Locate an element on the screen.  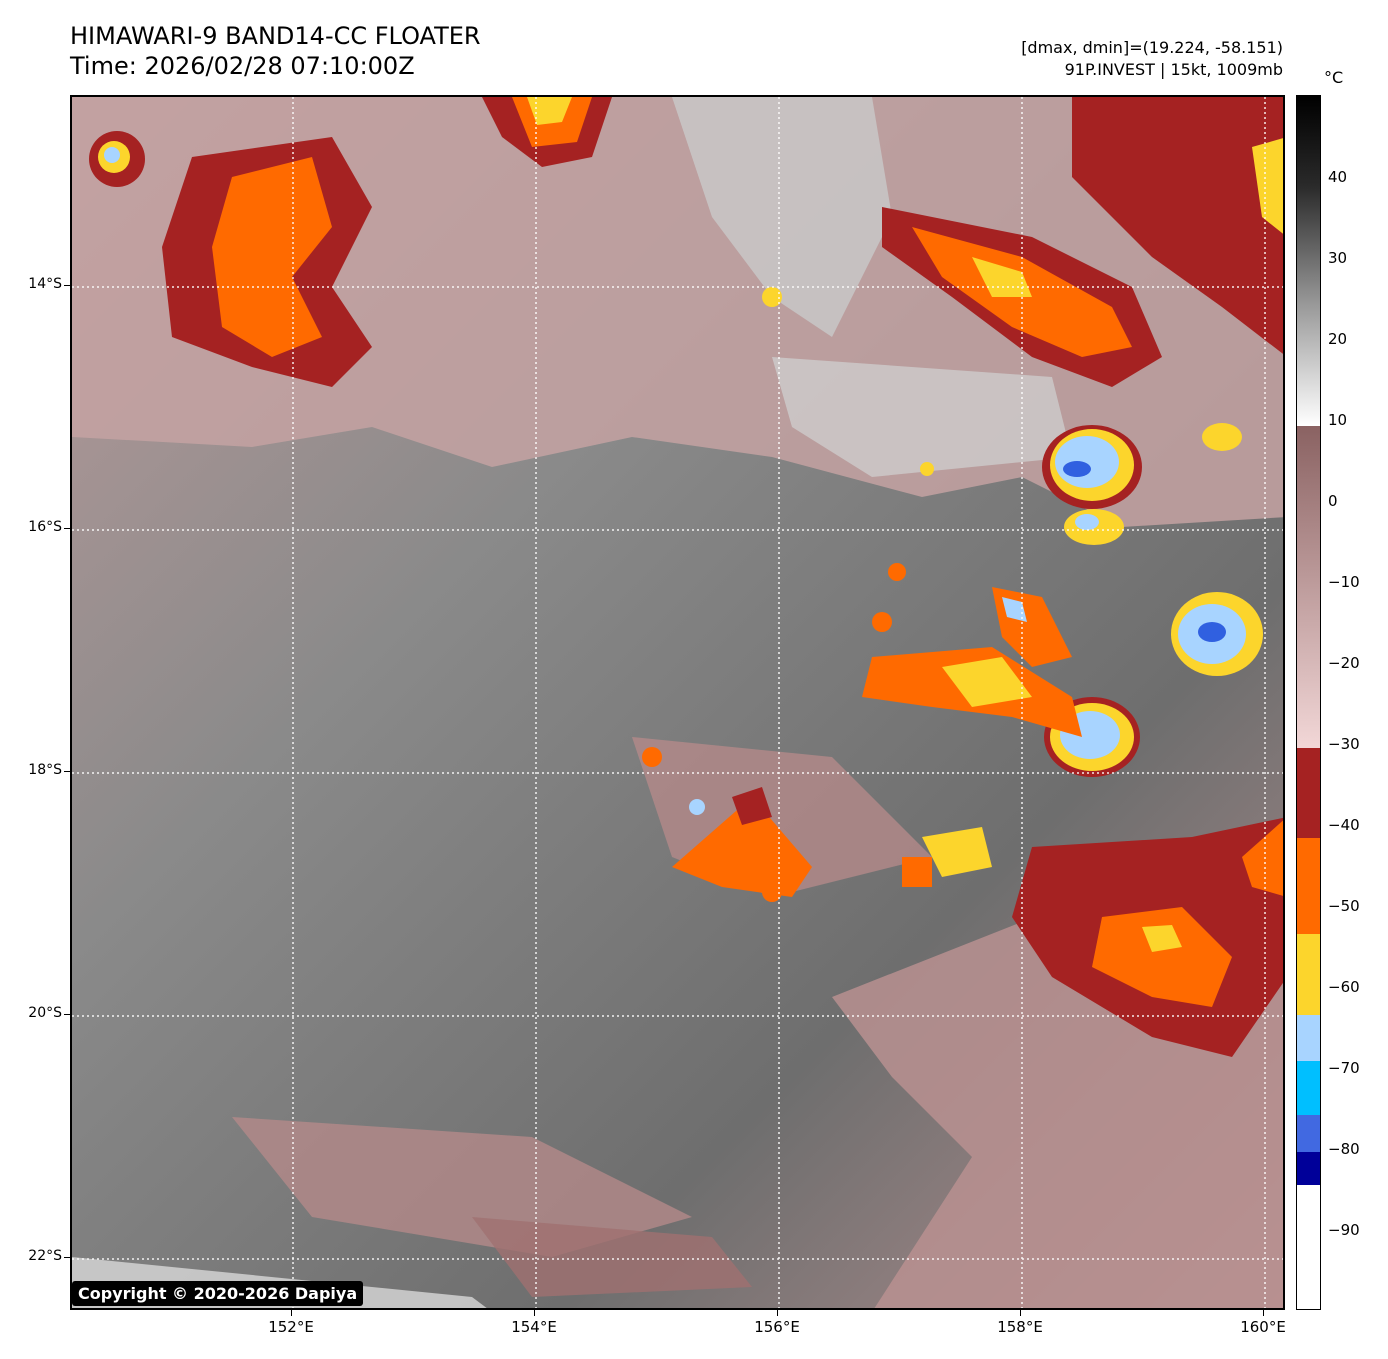
colorbar-unit: °C is located at coordinates (1334, 77).